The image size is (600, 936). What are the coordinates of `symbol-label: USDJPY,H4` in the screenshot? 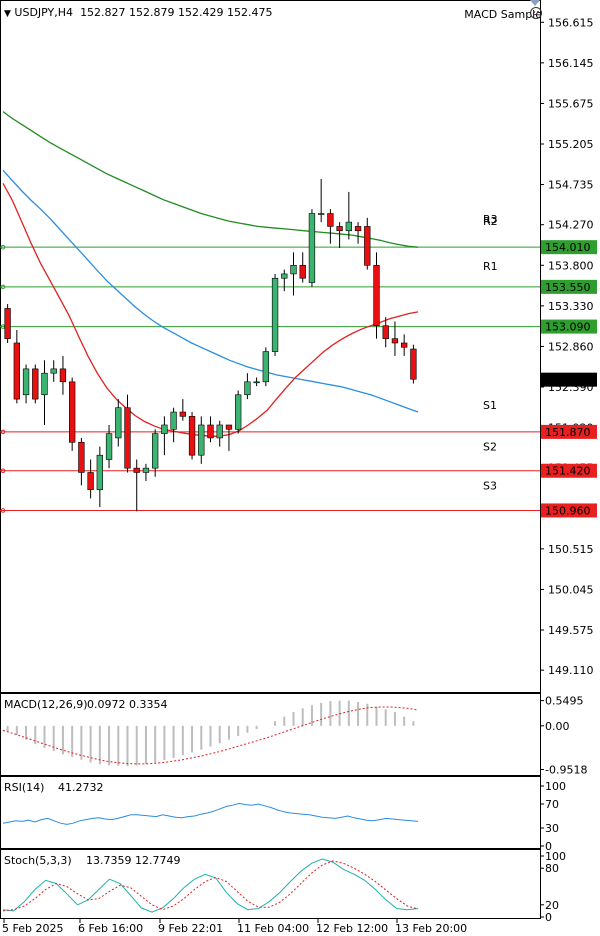 It's located at (44, 12).